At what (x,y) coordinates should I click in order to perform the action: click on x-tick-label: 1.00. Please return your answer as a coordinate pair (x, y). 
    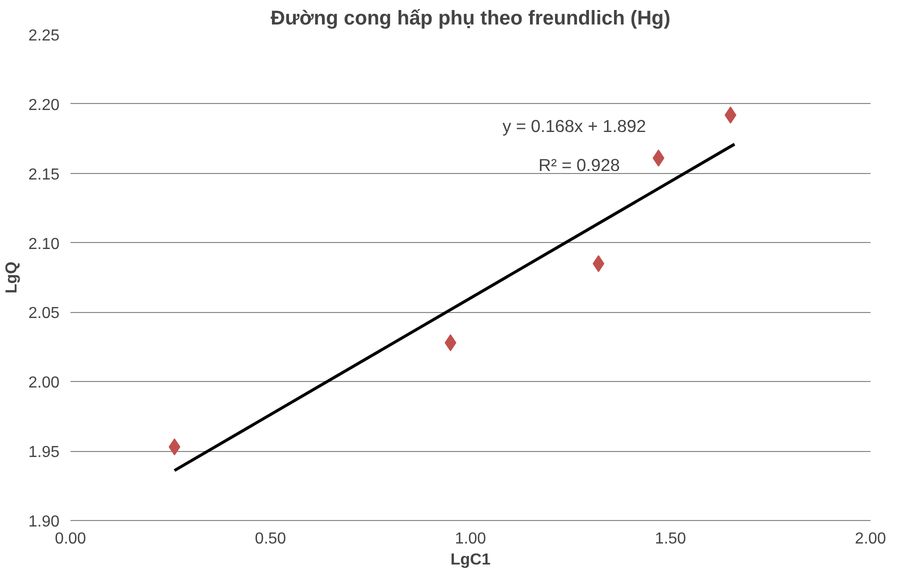
    Looking at the image, I should click on (470, 539).